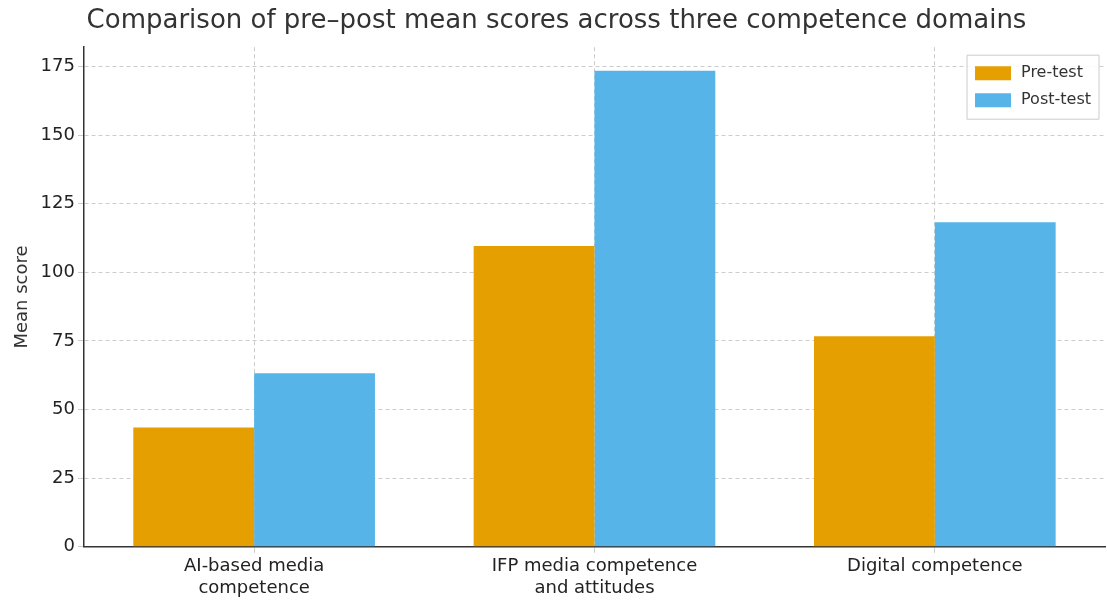 This screenshot has width=1107, height=606. I want to click on y-tick-label: 0, so click(69, 545).